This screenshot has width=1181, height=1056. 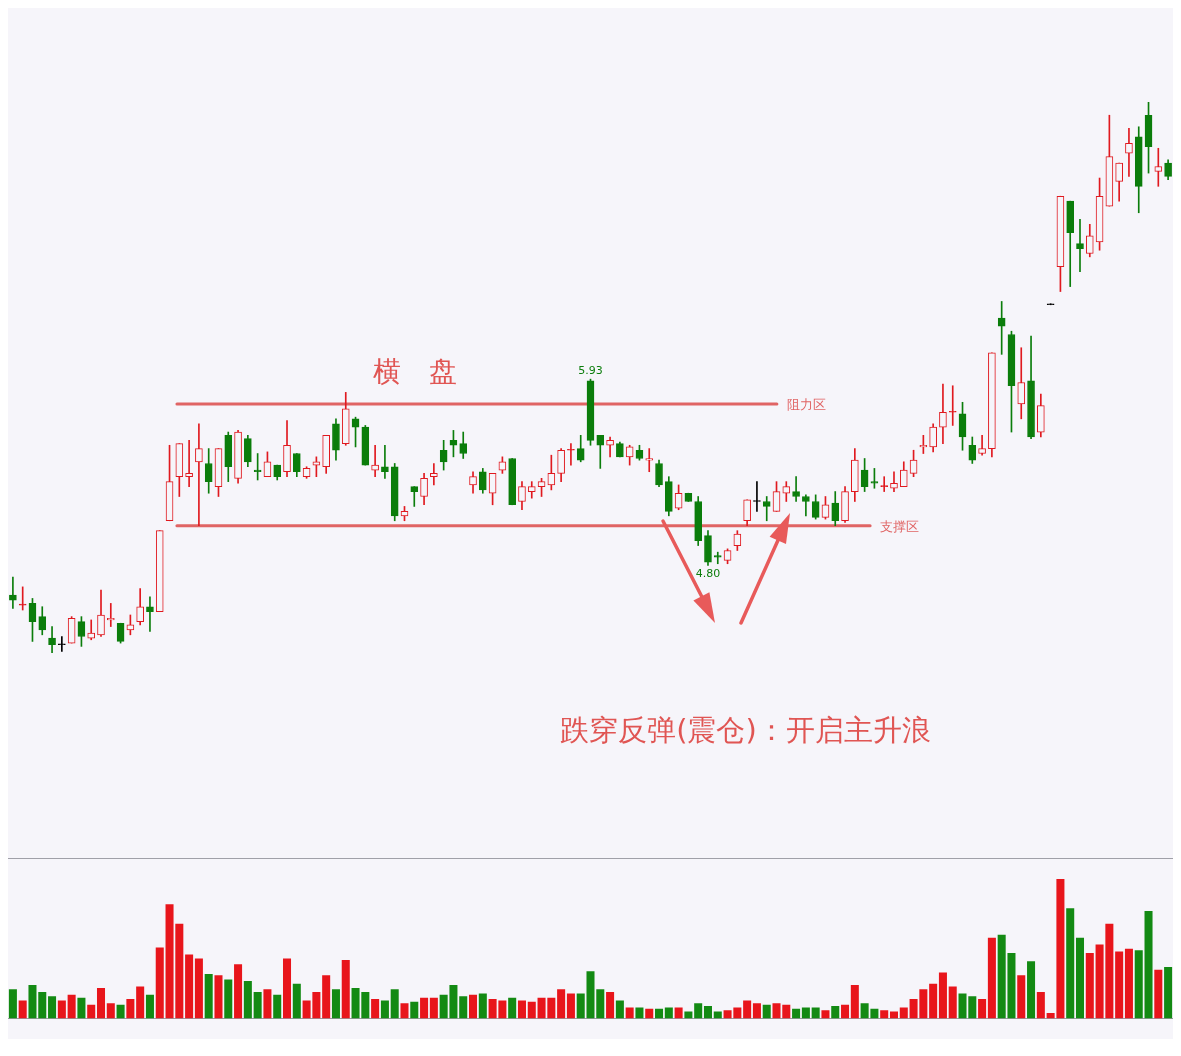 What do you see at coordinates (590, 370) in the screenshot?
I see `annotation: 5.93` at bounding box center [590, 370].